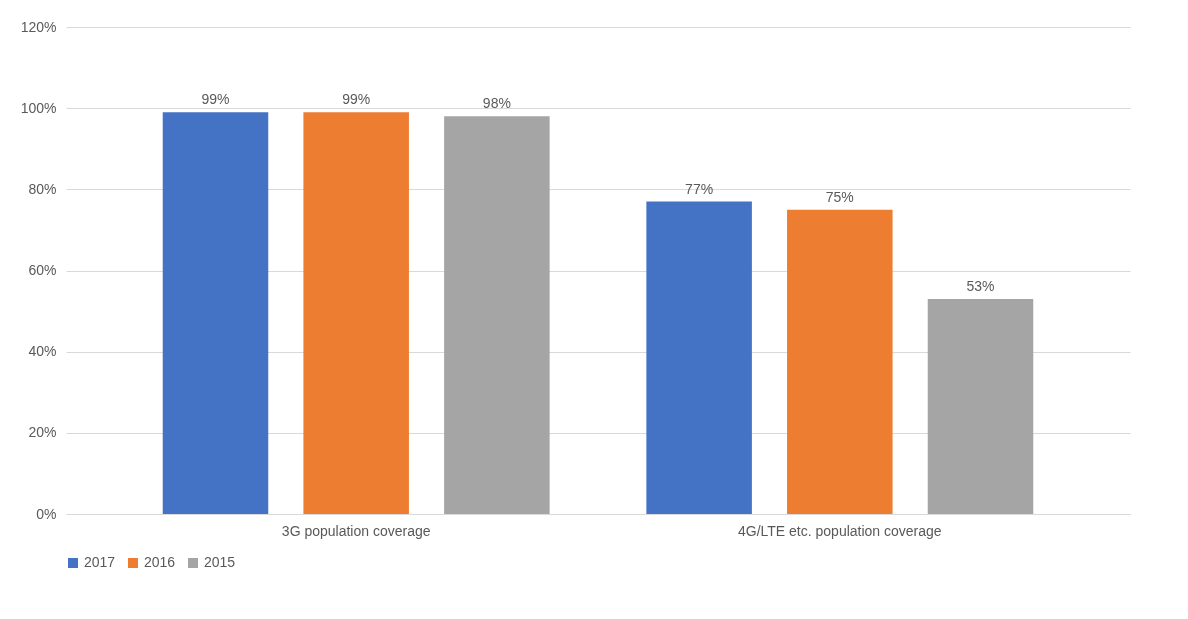 The image size is (1188, 619). What do you see at coordinates (38, 107) in the screenshot?
I see `y-tick-label: 100%` at bounding box center [38, 107].